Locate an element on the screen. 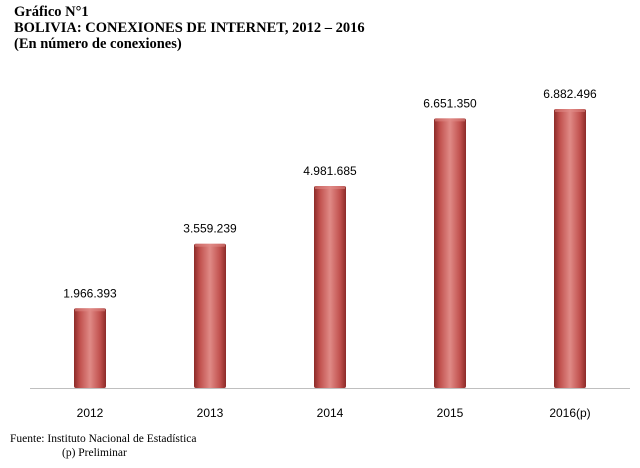 This screenshot has width=640, height=468. data-label: 1.966.393 is located at coordinates (90, 293).